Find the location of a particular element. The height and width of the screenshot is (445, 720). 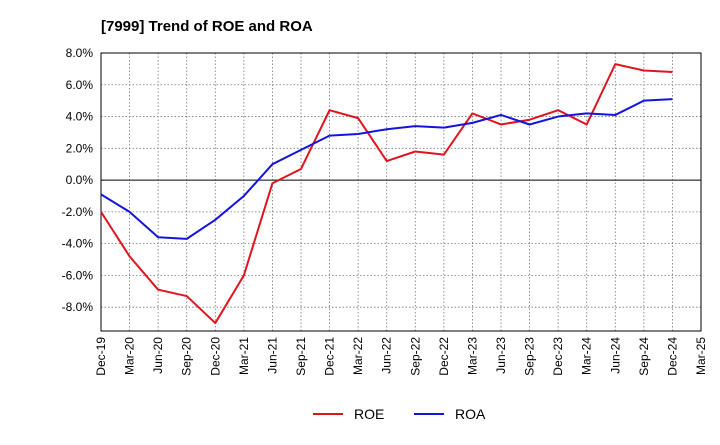

x-tick-label: Sep-20 is located at coordinates (187, 356).